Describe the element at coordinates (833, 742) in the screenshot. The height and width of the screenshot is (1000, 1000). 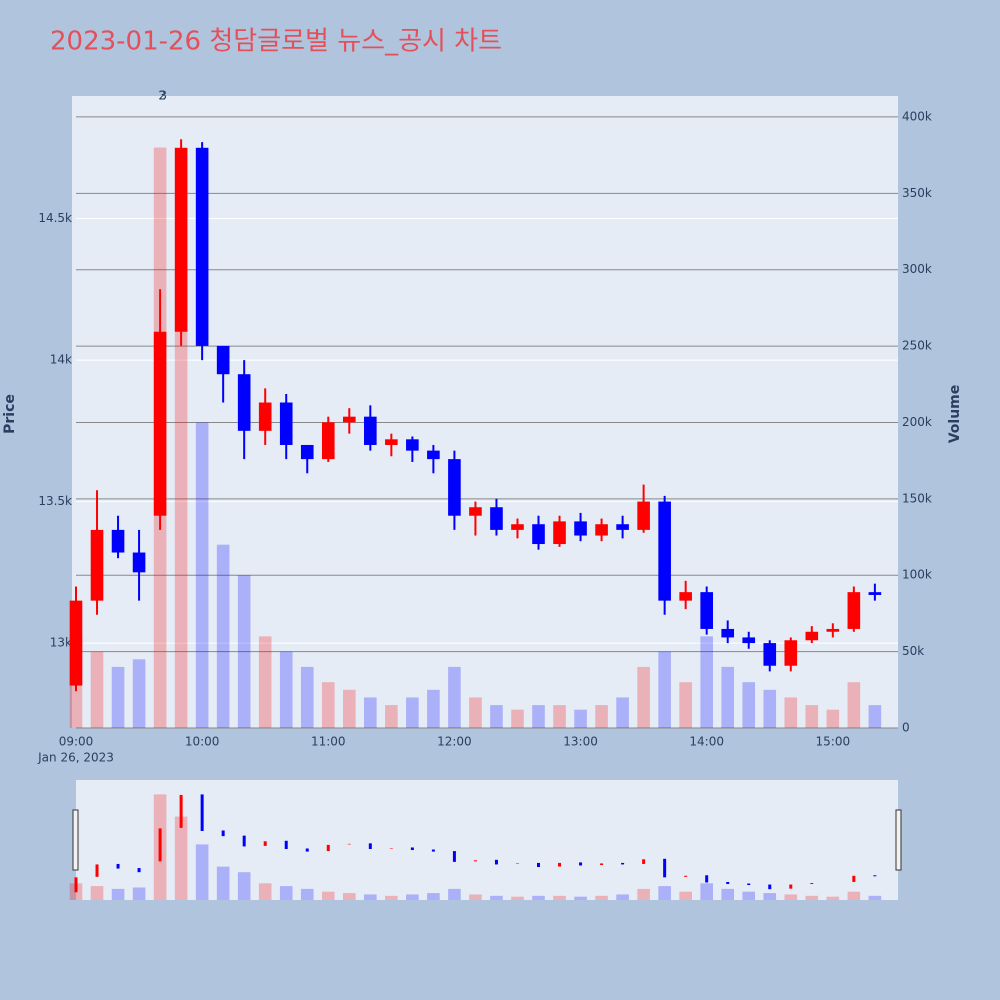
I see `x-tick-label: 15:00` at that location.